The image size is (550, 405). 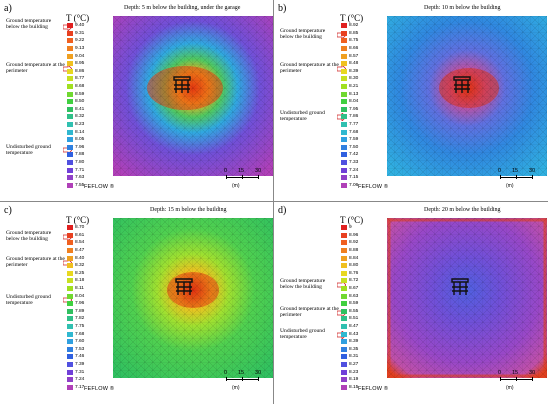 I want to click on temperature-unit: T (°C), so click(x=78, y=18).